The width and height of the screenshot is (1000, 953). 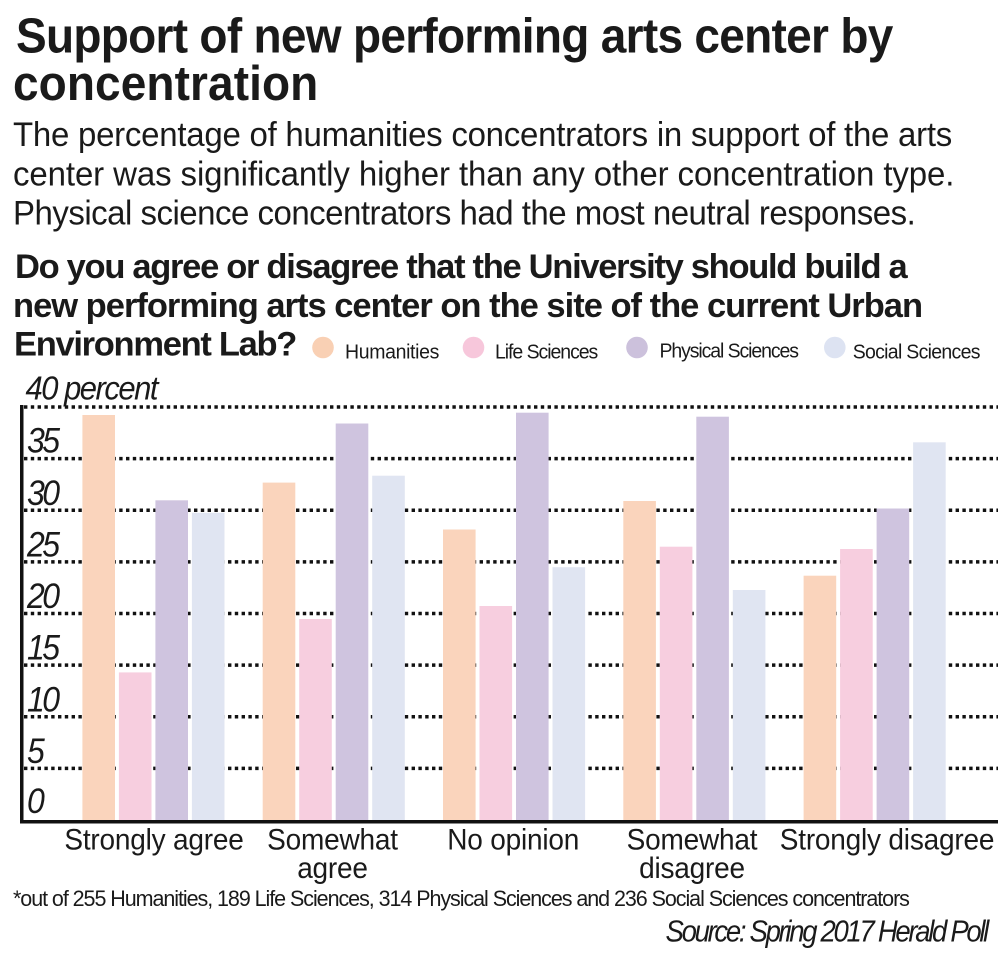 I want to click on svg-text: 20, so click(x=43, y=597).